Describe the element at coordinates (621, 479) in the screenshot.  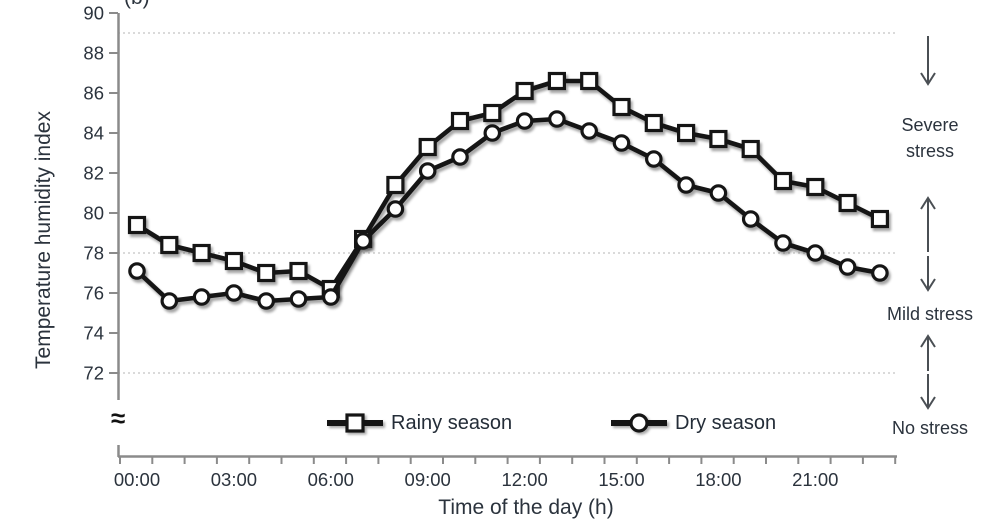
I see `x-tick-label: 15:00` at that location.